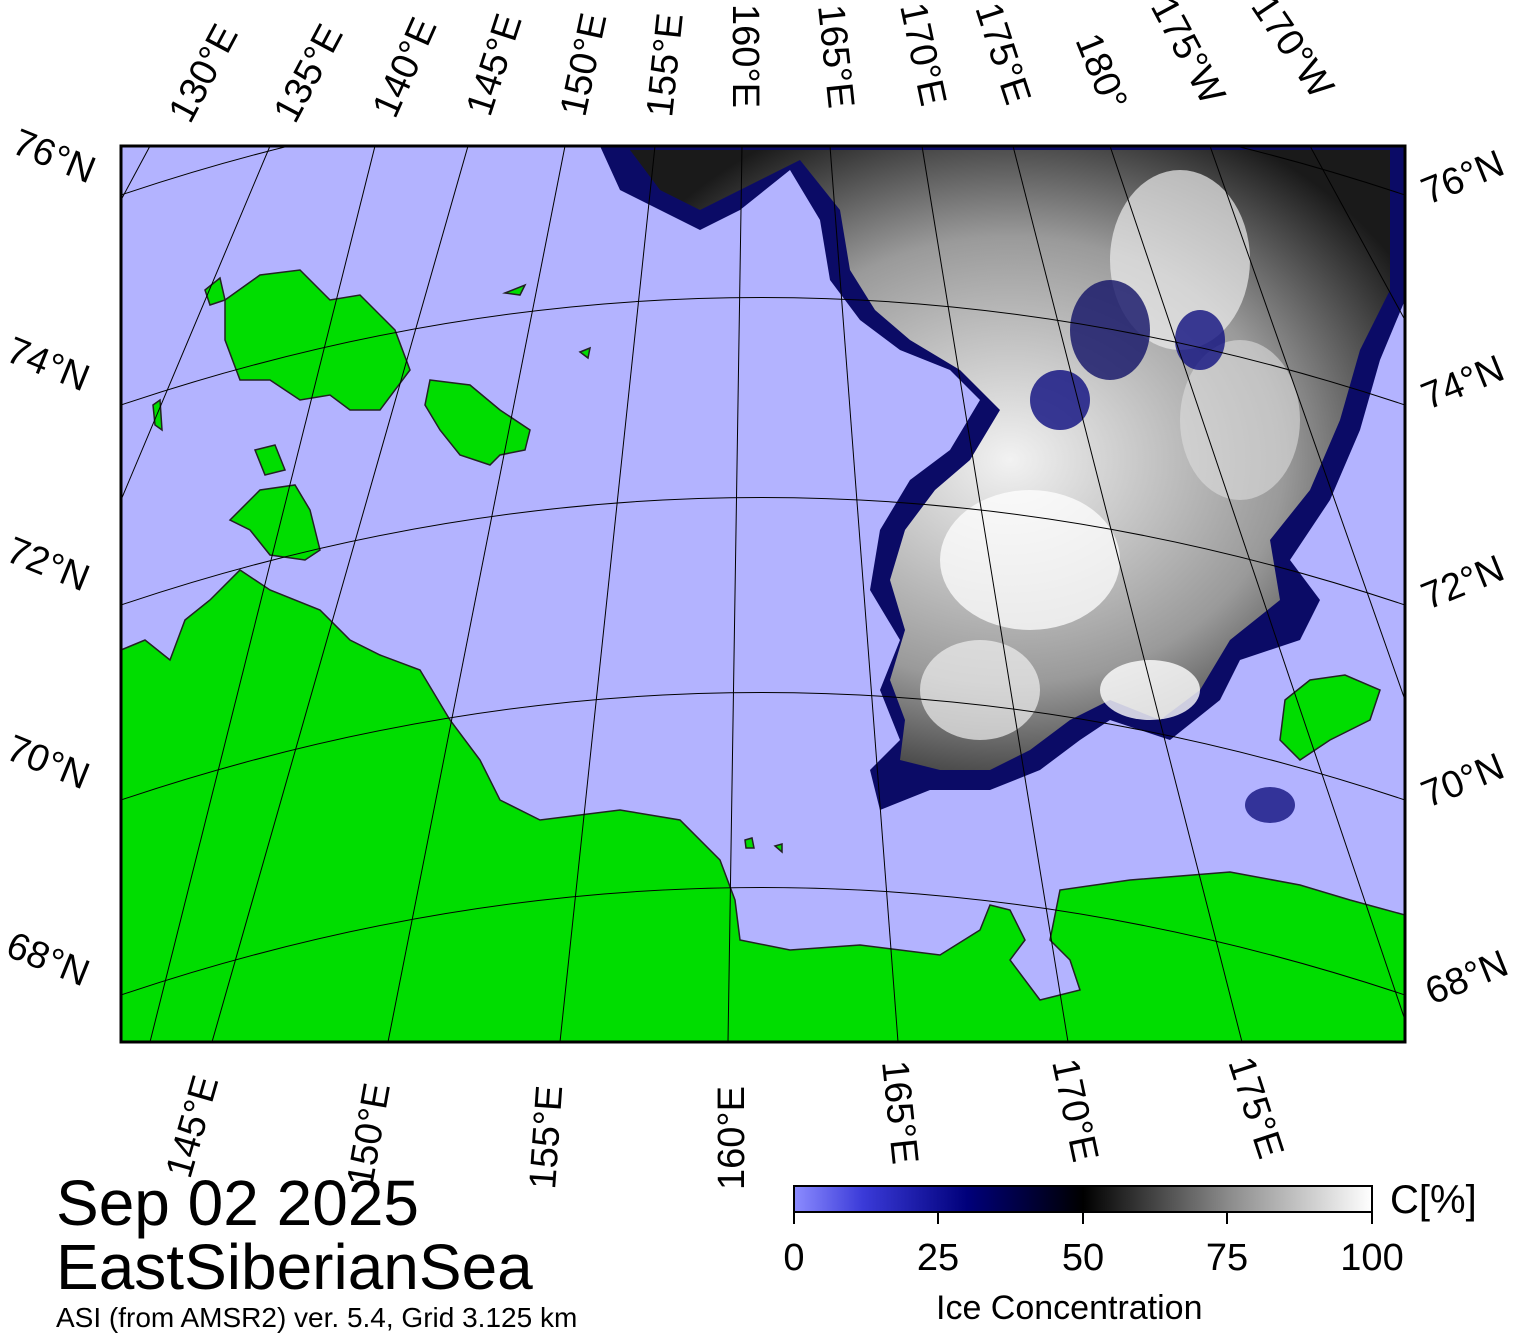  I want to click on top-lon-label: 165°E, so click(835, 57).